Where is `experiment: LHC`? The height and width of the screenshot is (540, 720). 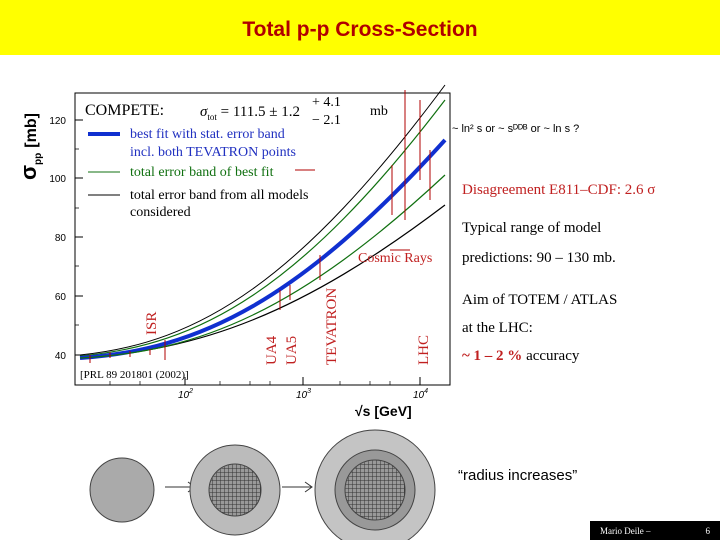 experiment: LHC is located at coordinates (424, 350).